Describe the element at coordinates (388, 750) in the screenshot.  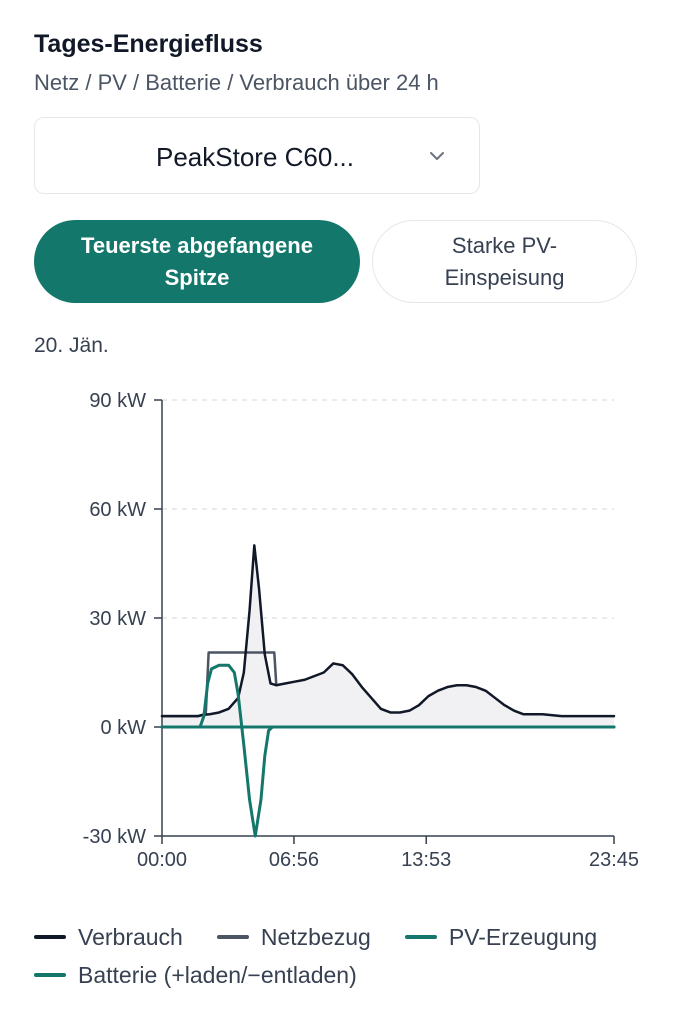
I see `pv-erzeugung-line` at that location.